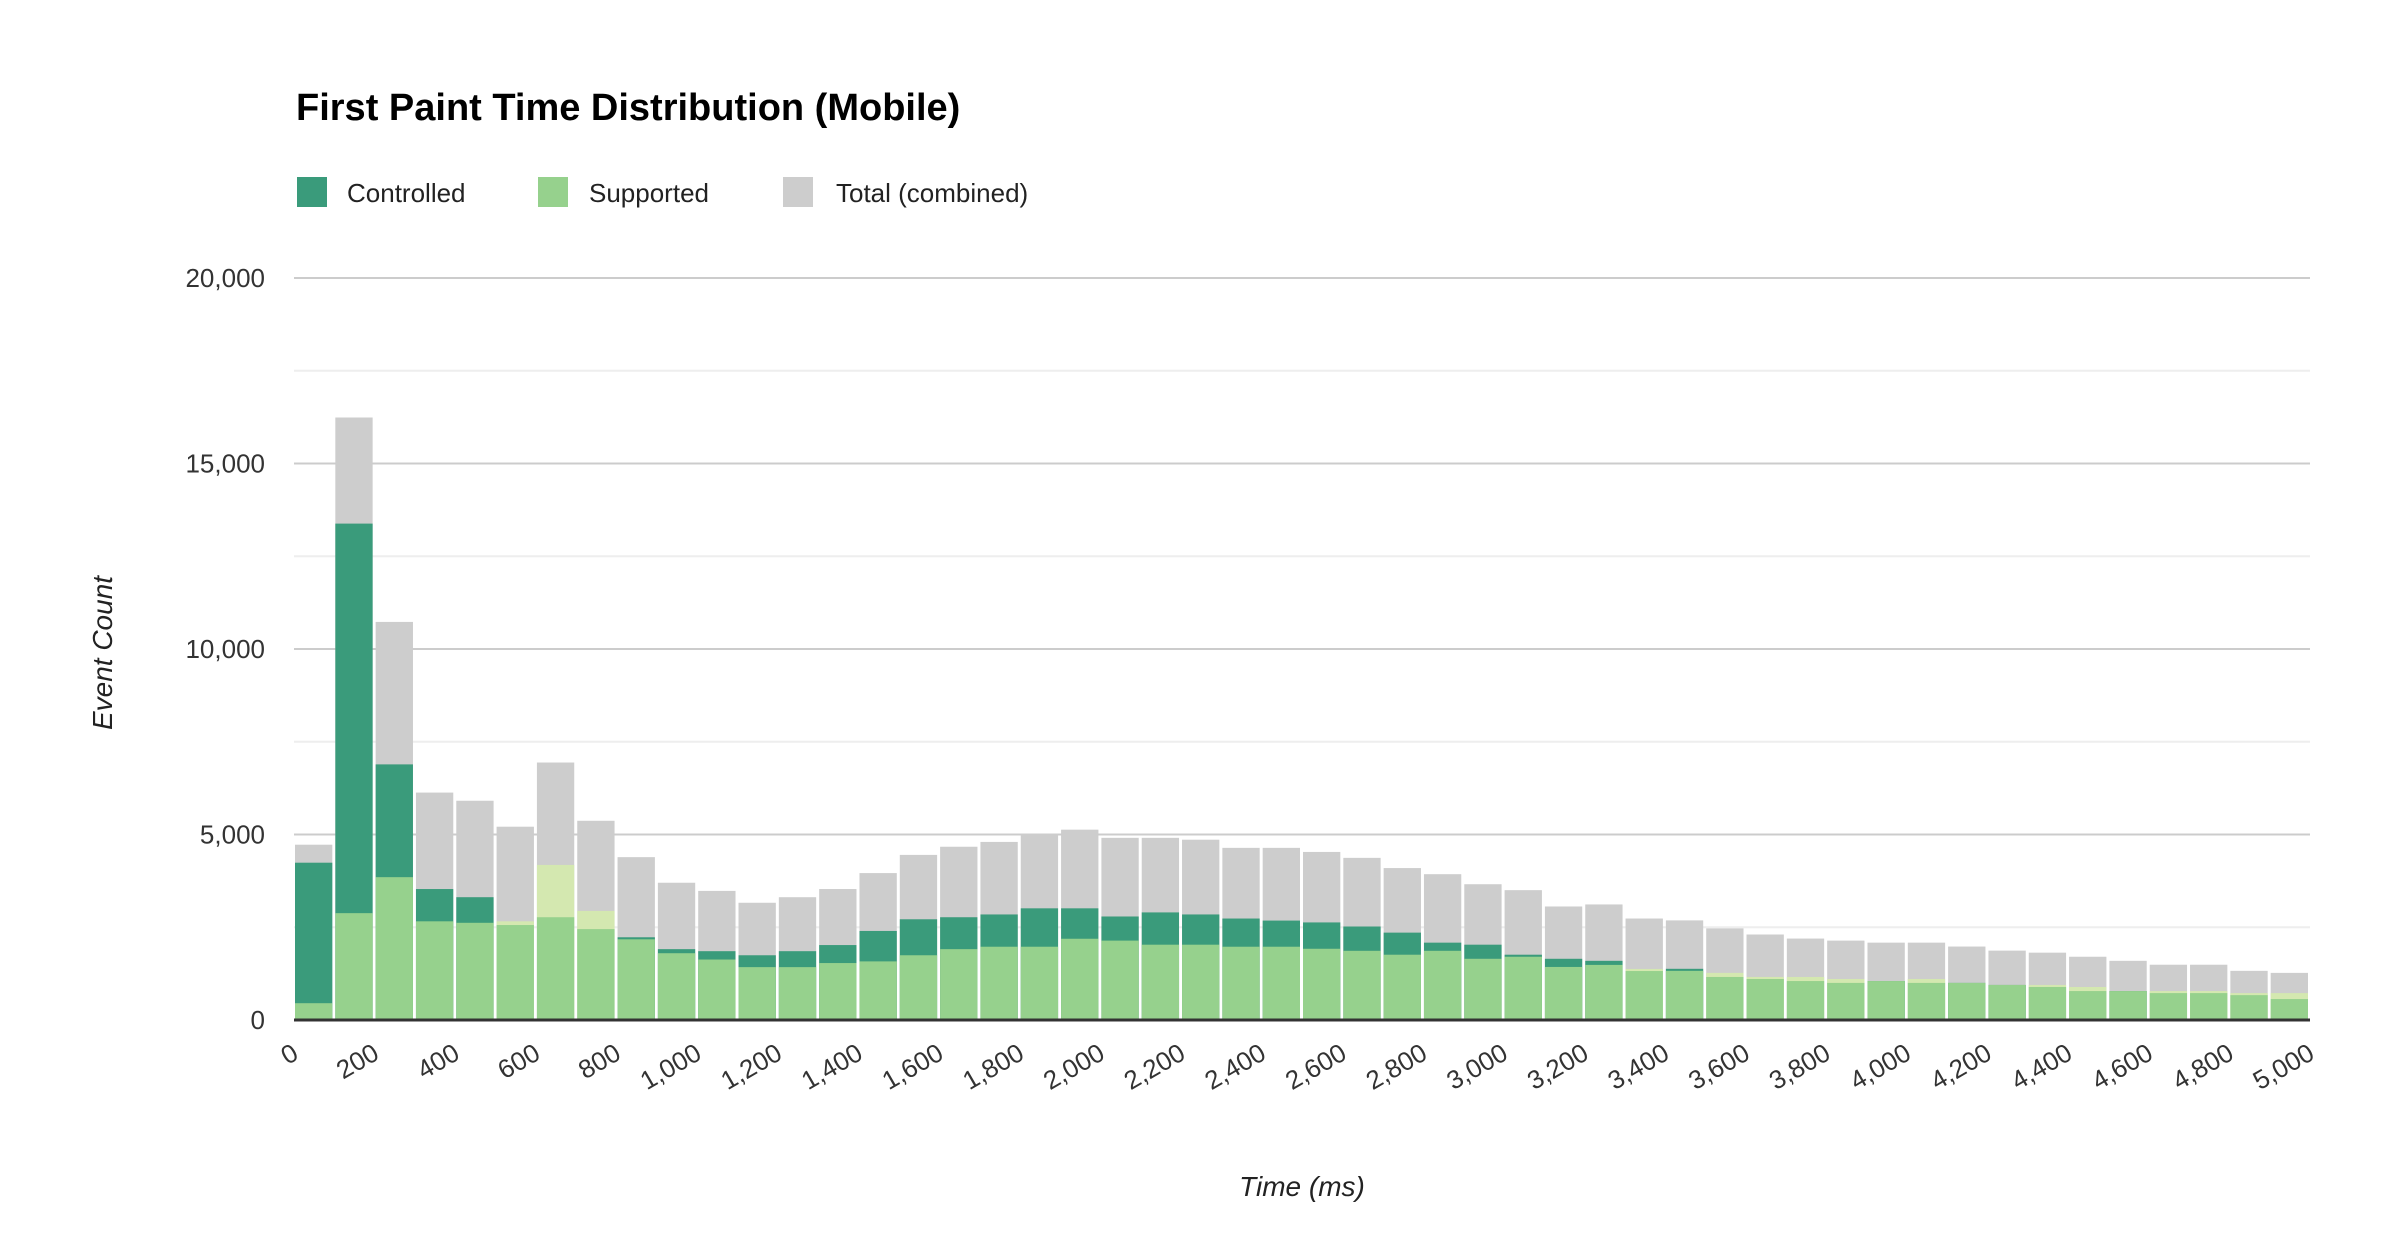 This screenshot has height=1250, width=2400. What do you see at coordinates (553, 192) in the screenshot?
I see `legend-swatch-supported` at bounding box center [553, 192].